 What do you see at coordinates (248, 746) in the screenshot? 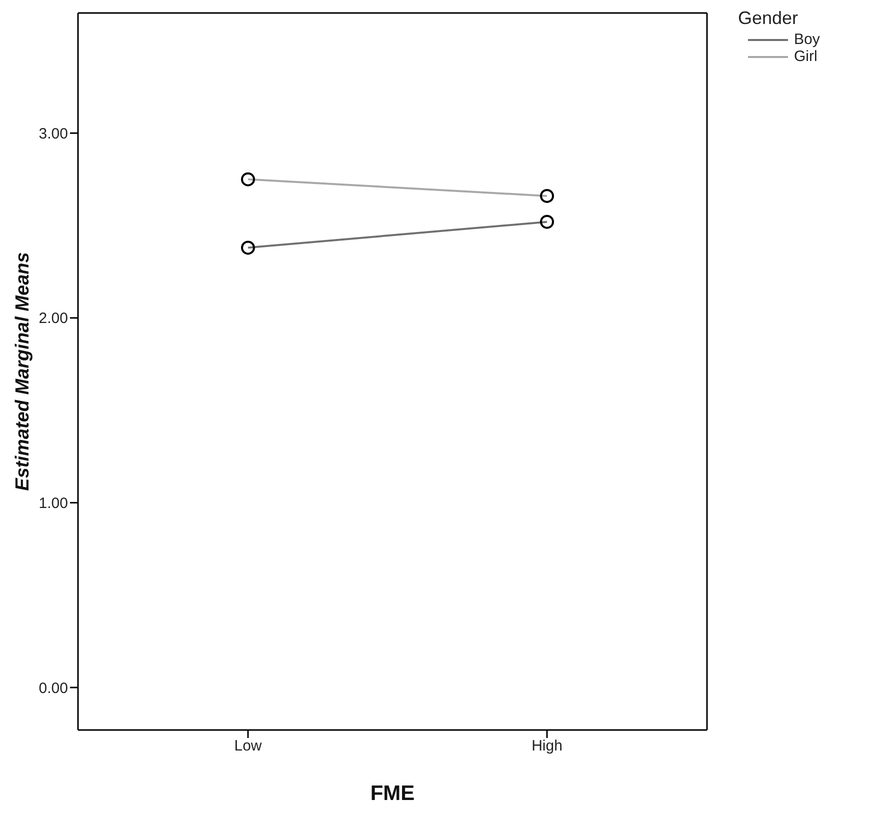
I see `x-tick-label: Low` at bounding box center [248, 746].